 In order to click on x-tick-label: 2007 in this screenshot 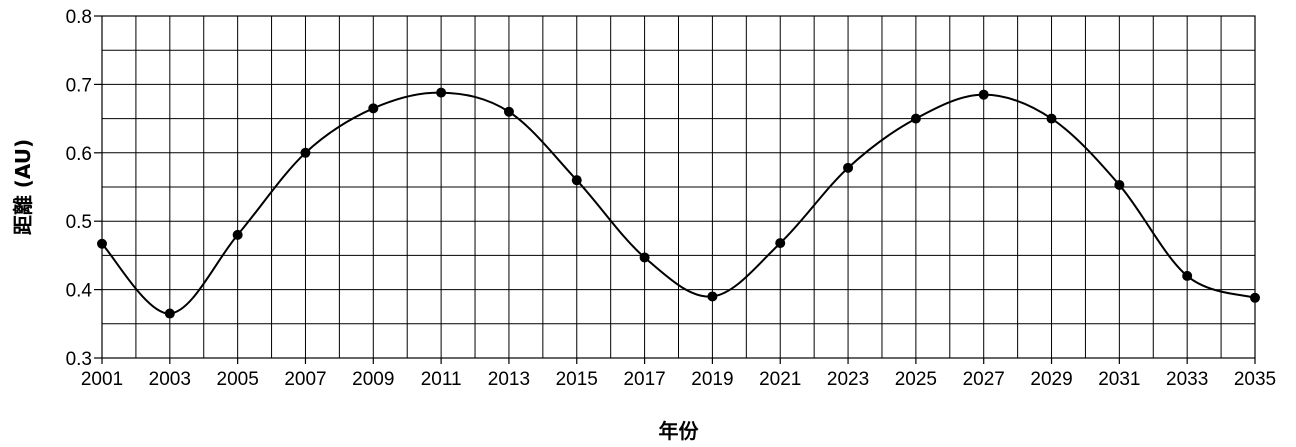, I will do `click(305, 379)`.